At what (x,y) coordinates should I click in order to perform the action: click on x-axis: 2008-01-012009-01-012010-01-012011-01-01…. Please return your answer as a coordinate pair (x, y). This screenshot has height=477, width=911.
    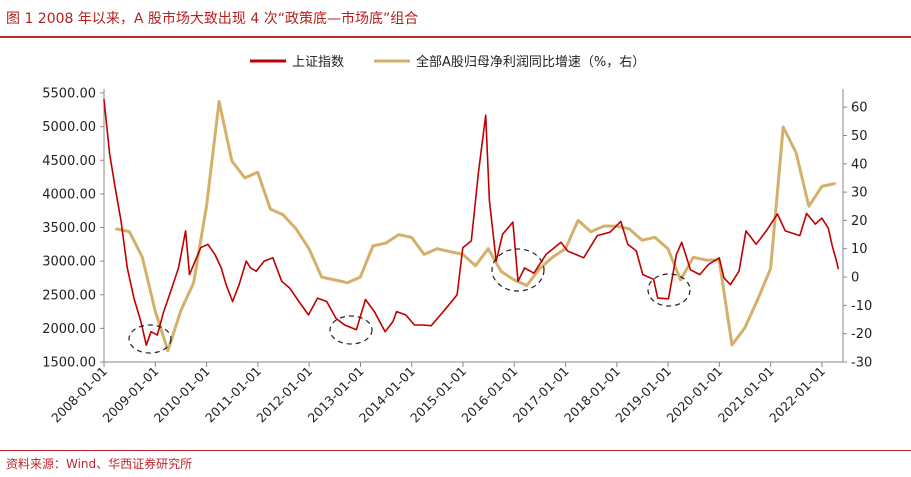
    Looking at the image, I should click on (445, 393).